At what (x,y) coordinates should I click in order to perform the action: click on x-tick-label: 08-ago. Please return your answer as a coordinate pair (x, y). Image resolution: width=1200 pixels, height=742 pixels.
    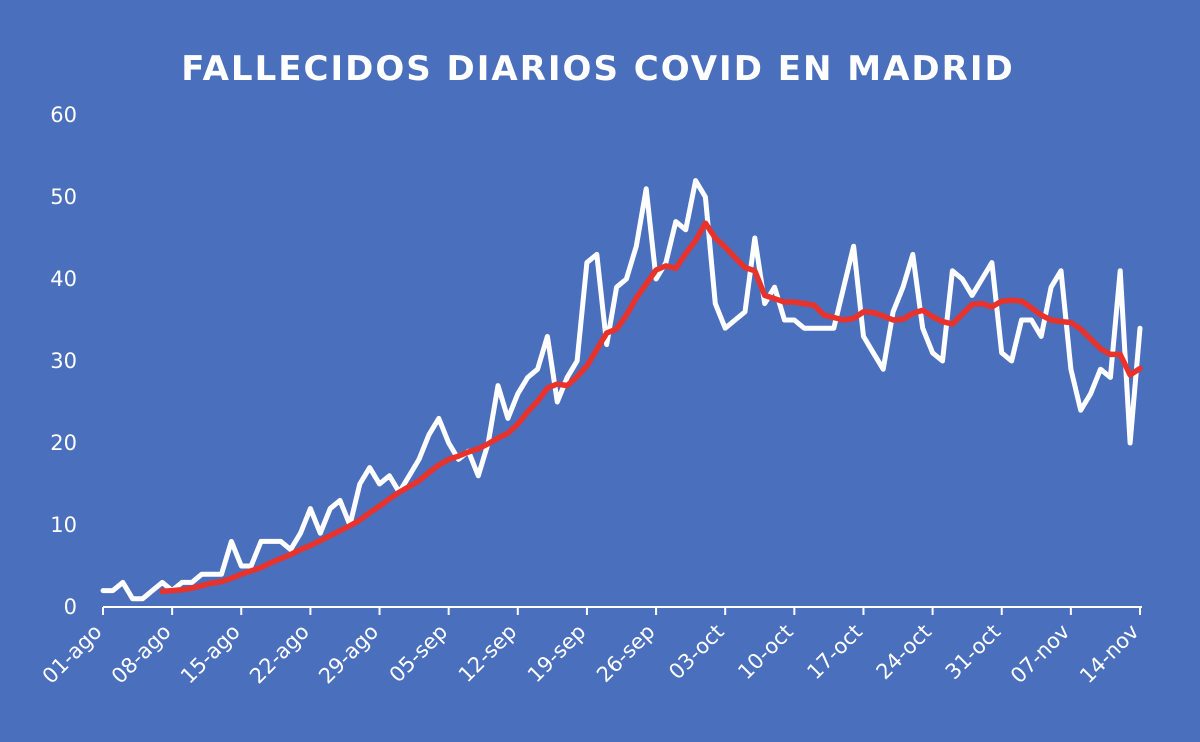
    Looking at the image, I should click on (141, 654).